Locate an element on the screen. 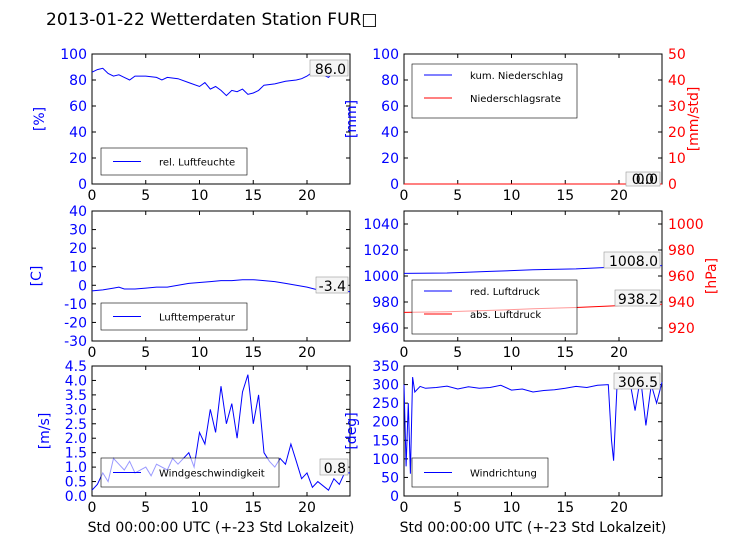 This screenshot has width=736, height=552. winddir-xtick-label: 10 is located at coordinates (512, 508).